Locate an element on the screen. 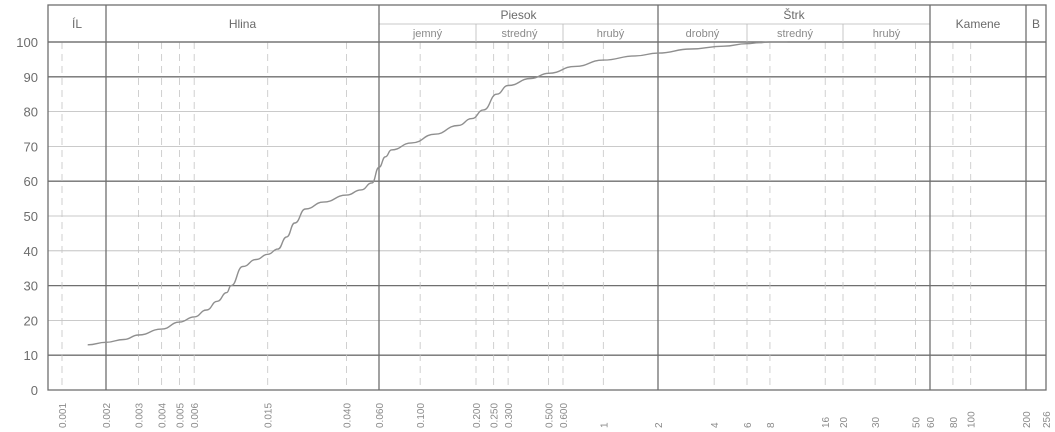  x-tick-label: 0.600 is located at coordinates (564, 415).